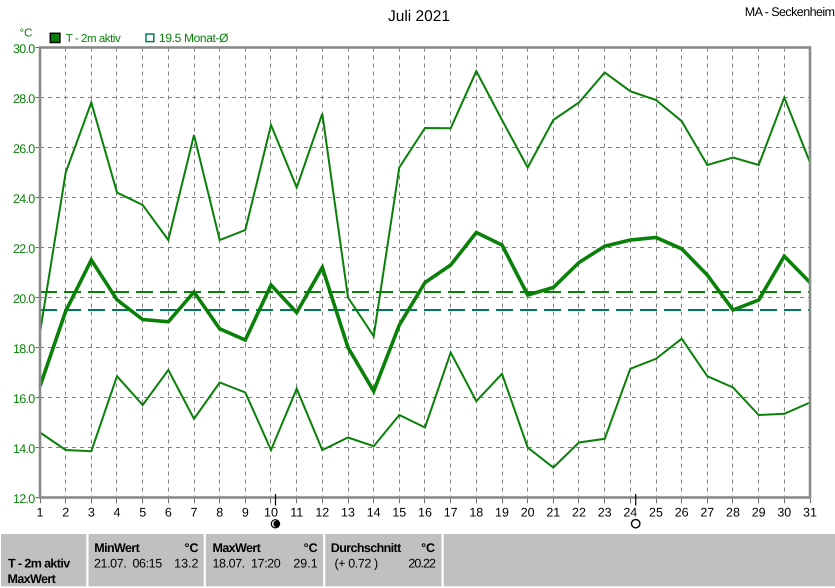 The width and height of the screenshot is (835, 588). I want to click on svg-text: 29.1, so click(305, 563).